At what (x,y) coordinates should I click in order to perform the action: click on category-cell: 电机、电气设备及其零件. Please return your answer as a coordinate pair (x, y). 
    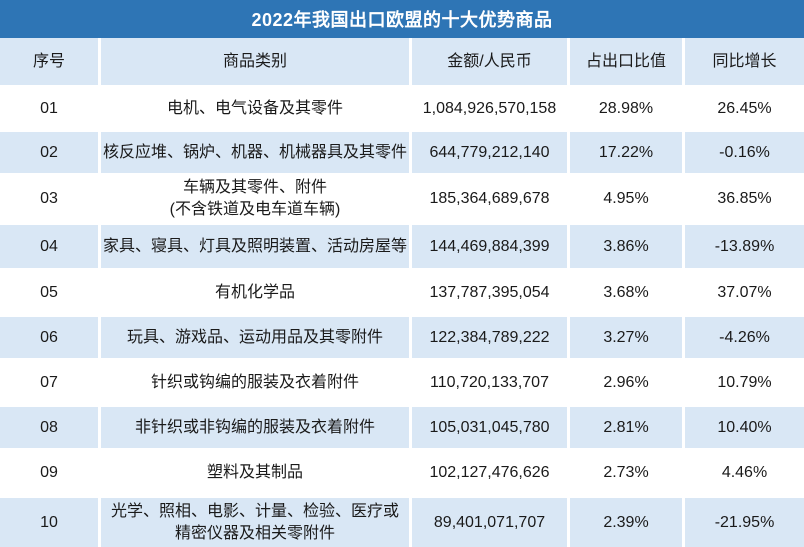
    Looking at the image, I should click on (256, 108).